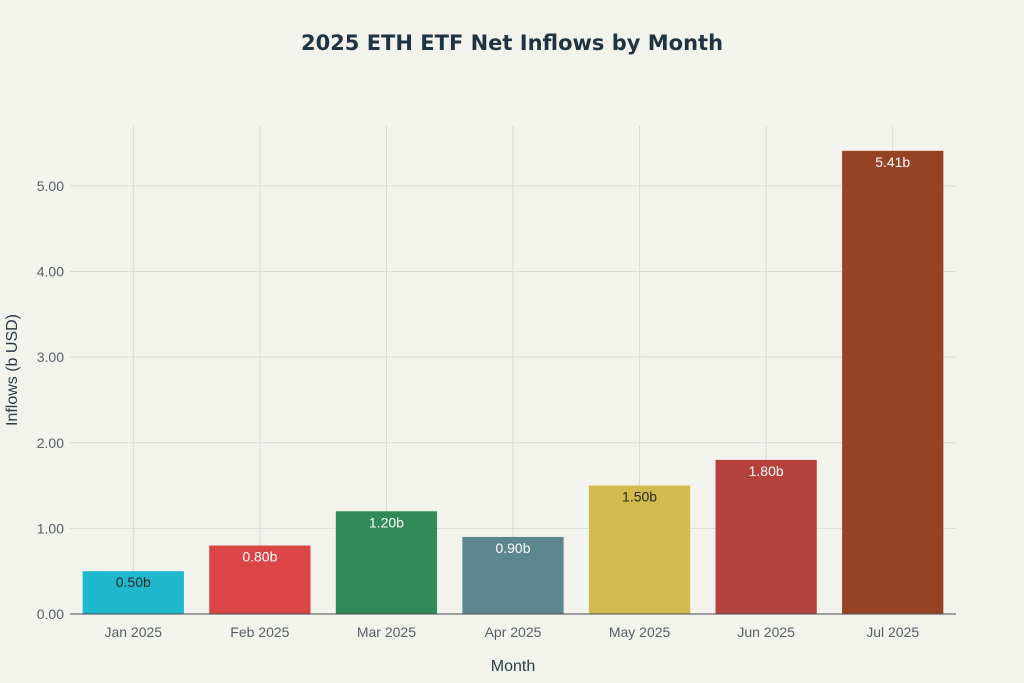  Describe the element at coordinates (50, 528) in the screenshot. I see `y-tick-label: 1.00` at that location.